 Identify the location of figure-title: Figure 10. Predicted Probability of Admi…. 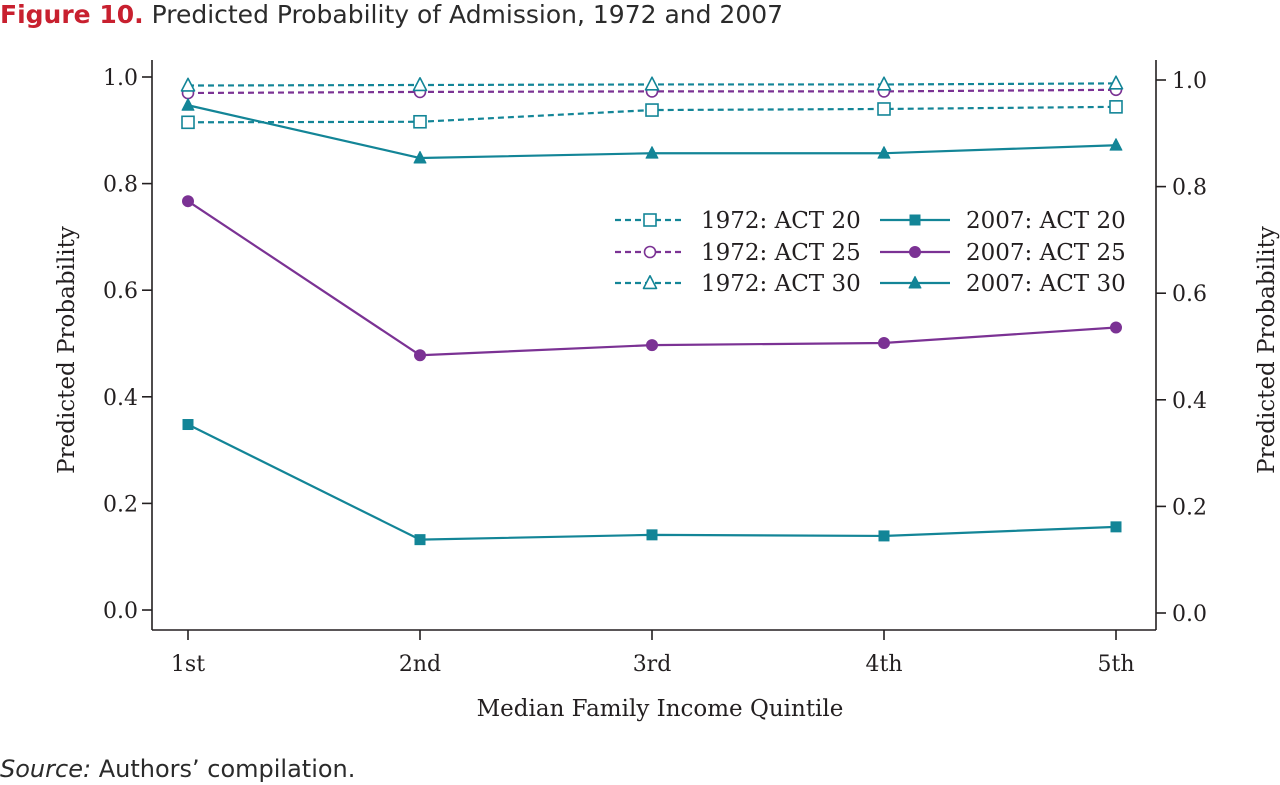
(391, 17).